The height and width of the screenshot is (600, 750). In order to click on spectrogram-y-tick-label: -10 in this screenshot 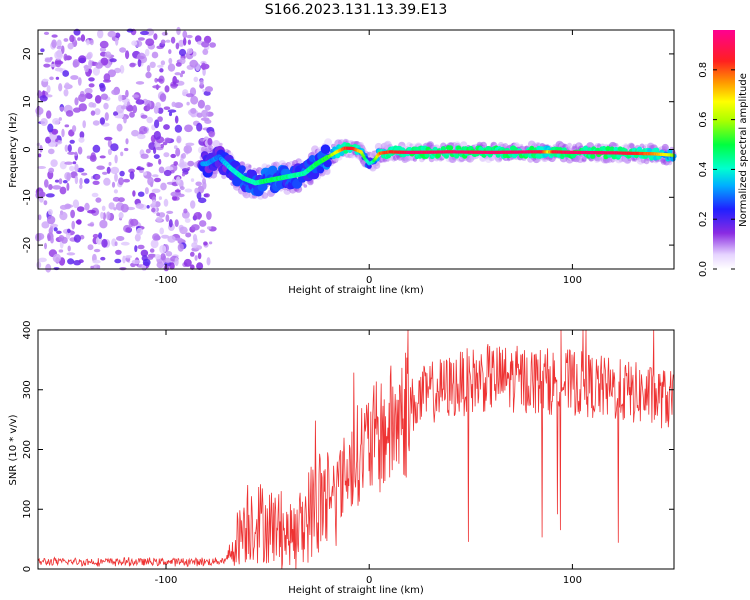, I will do `click(27, 197)`.